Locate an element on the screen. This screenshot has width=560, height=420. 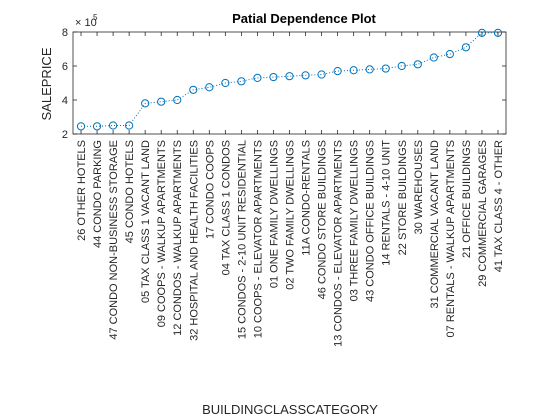
x-tick-label-7: 32 HOSPITAL AND HEALTH FACILITIES is located at coordinates (194, 240).